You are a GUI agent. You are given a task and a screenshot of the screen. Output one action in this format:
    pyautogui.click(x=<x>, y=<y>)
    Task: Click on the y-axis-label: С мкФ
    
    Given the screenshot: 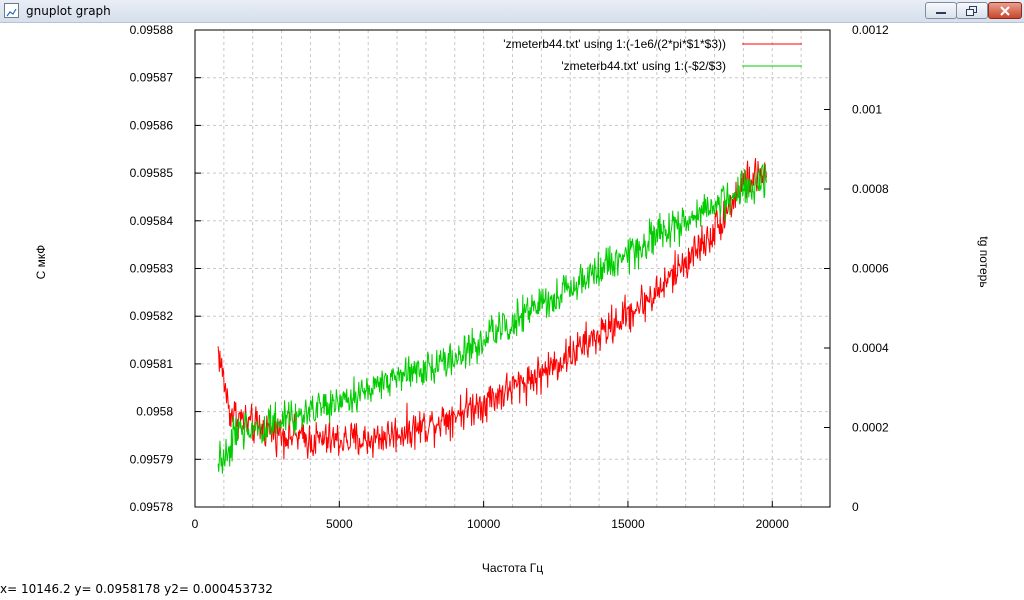 What is the action you would take?
    pyautogui.click(x=41, y=262)
    